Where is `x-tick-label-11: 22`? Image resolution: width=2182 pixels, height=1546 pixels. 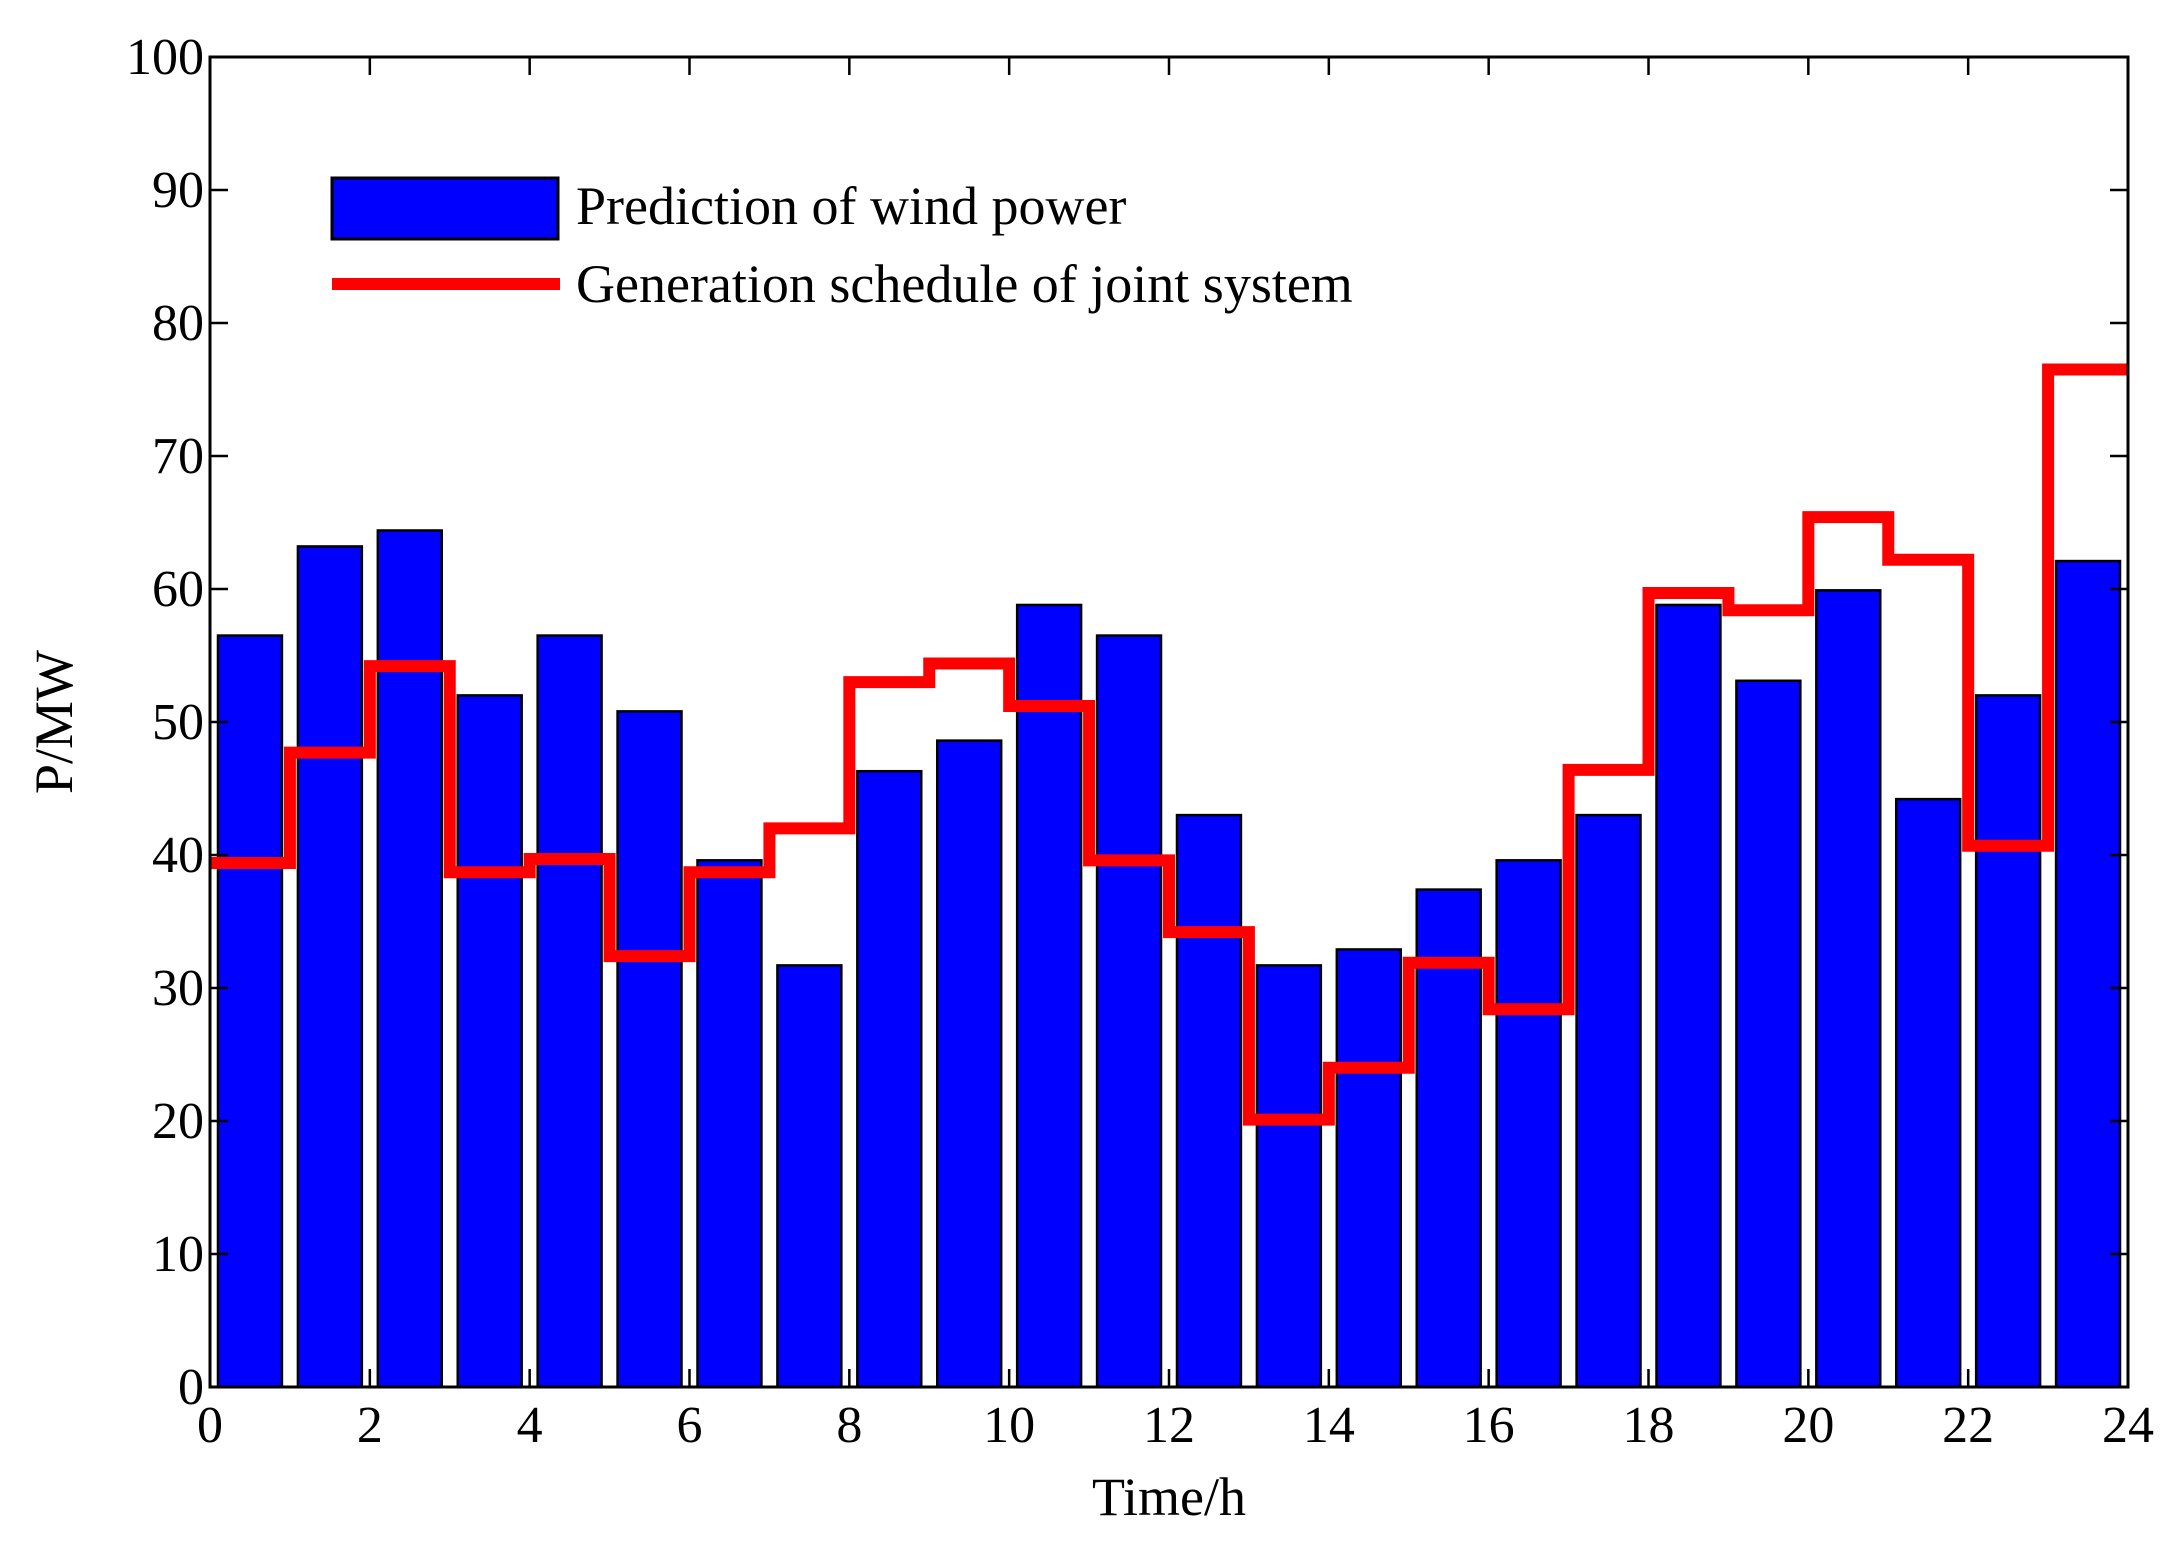 x-tick-label-11: 22 is located at coordinates (1968, 1425).